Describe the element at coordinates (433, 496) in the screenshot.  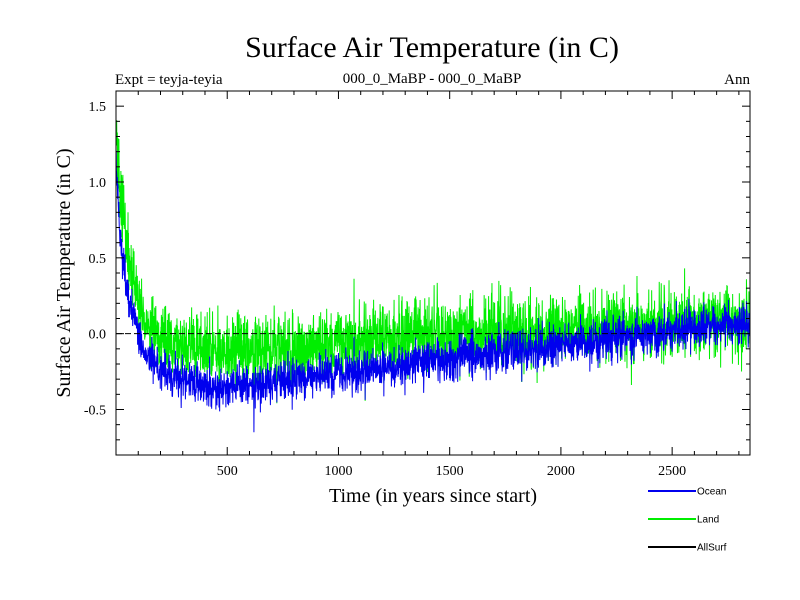
I see `x-axis-label: Time (in years since start)` at that location.